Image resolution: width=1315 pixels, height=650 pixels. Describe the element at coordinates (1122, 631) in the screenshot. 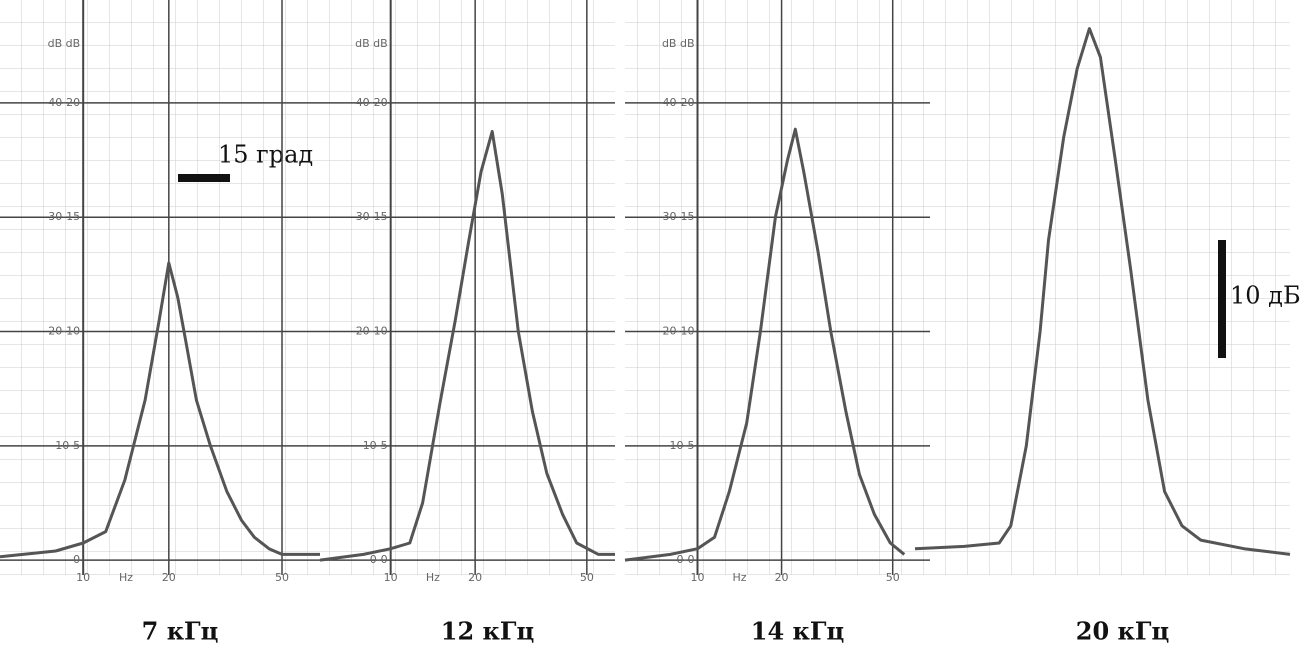

I see `caption: 20 кГц` at that location.